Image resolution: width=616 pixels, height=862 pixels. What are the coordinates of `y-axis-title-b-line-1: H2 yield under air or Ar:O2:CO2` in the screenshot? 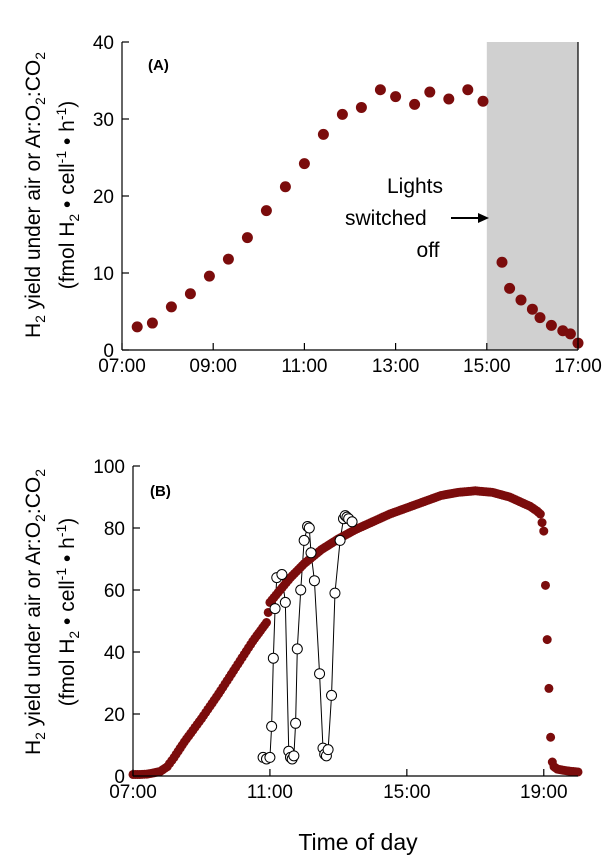 It's located at (35, 612).